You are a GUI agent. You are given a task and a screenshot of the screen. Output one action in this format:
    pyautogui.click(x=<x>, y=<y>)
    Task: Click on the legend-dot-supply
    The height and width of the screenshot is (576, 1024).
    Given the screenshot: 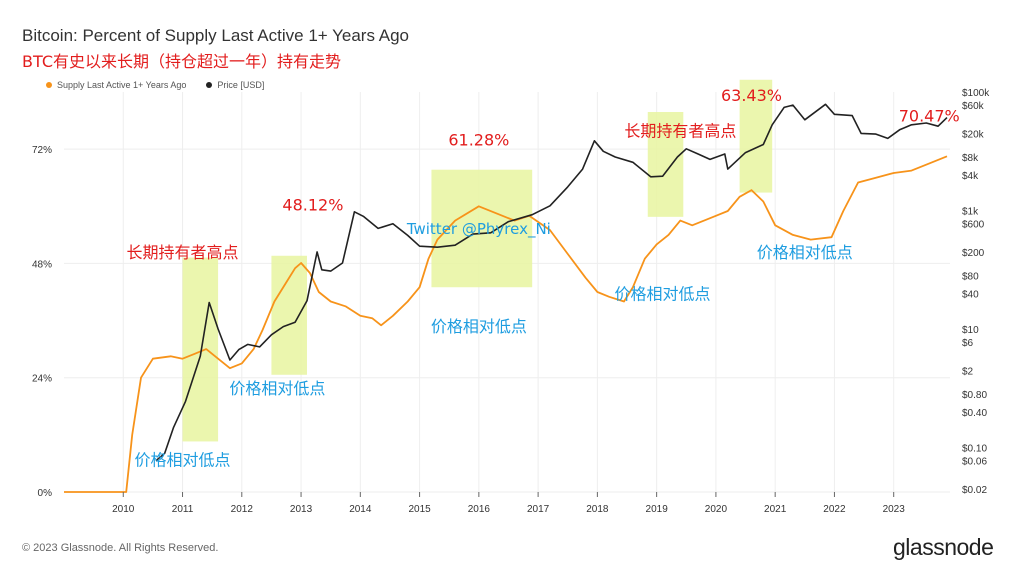 What is the action you would take?
    pyautogui.click(x=49, y=85)
    